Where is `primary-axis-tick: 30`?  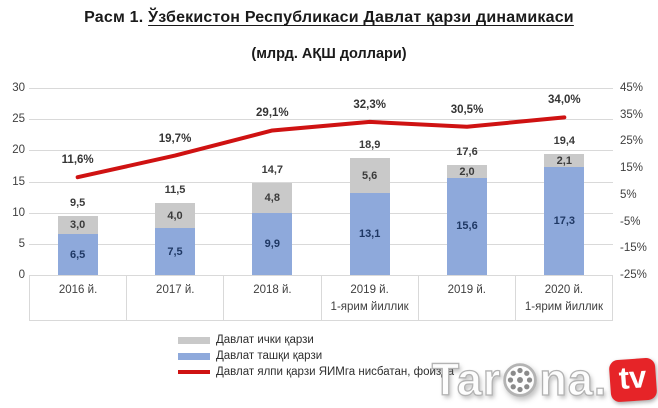
primary-axis-tick: 30 is located at coordinates (18, 88).